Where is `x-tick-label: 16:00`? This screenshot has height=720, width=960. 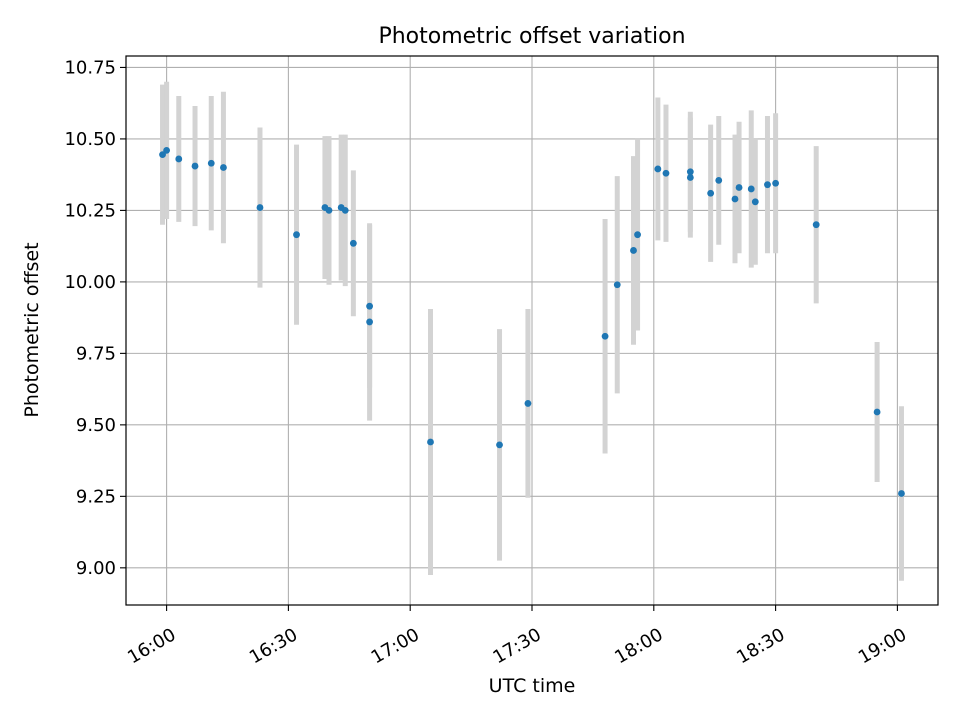 x-tick-label: 16:00 is located at coordinates (151, 646).